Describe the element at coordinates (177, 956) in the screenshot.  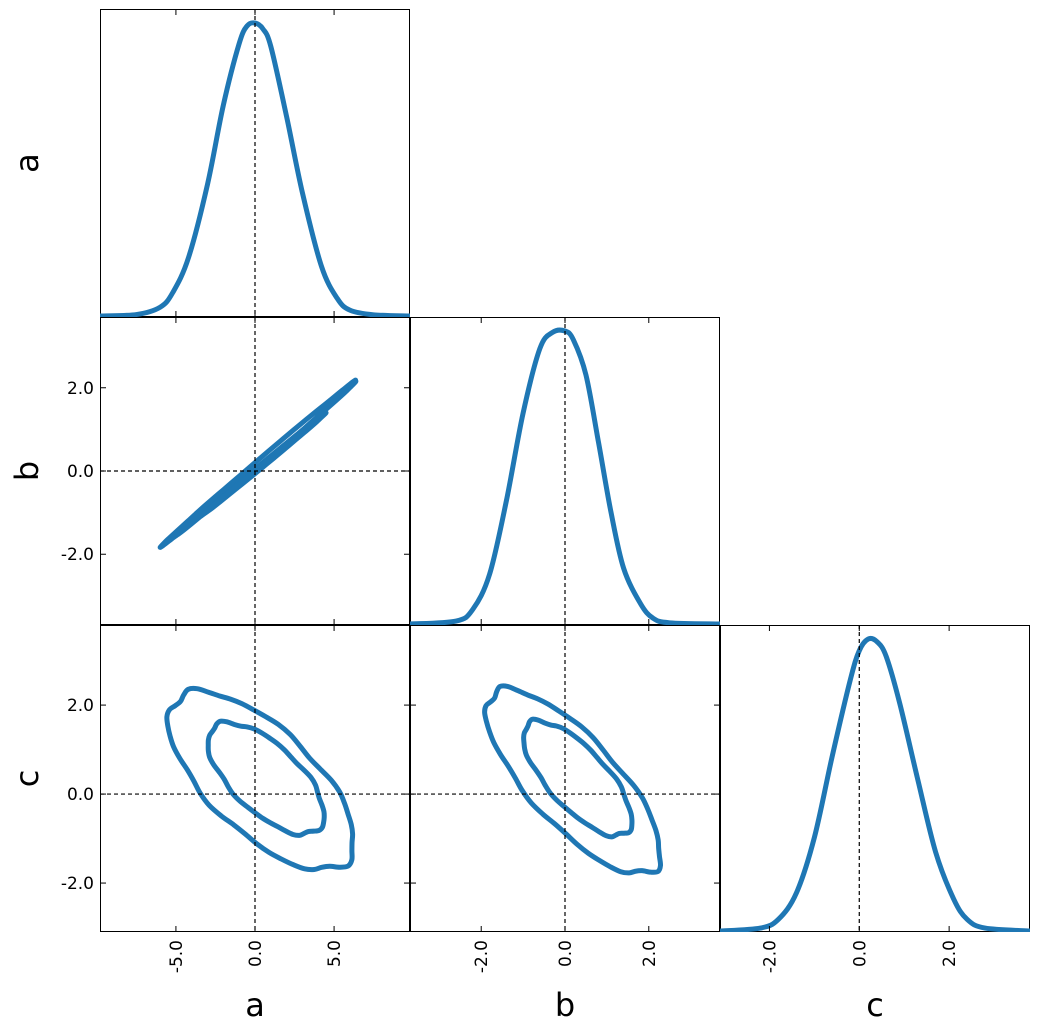
I see `x-tick-label-a: -5.0` at that location.